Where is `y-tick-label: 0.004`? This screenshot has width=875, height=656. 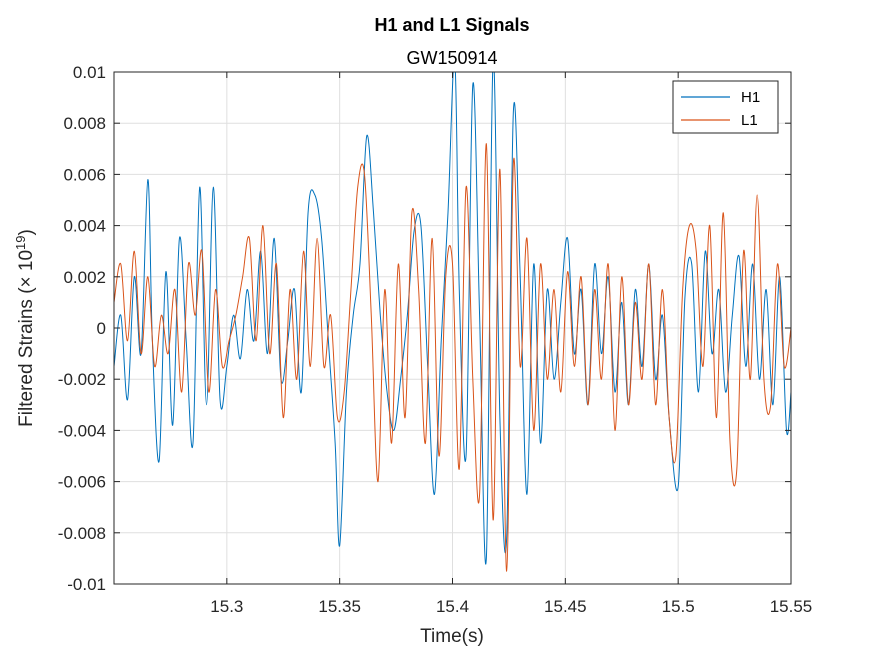 y-tick-label: 0.004 is located at coordinates (84, 226).